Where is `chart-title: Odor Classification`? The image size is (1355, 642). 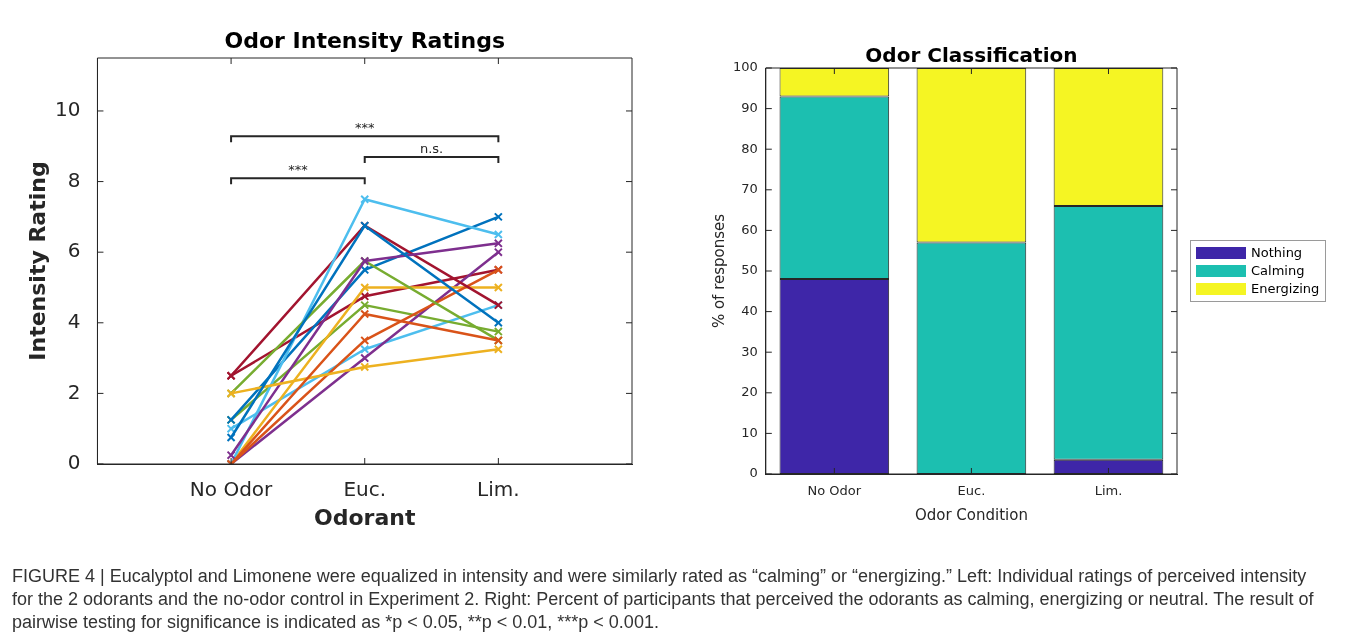
chart-title: Odor Classification is located at coordinates (971, 55).